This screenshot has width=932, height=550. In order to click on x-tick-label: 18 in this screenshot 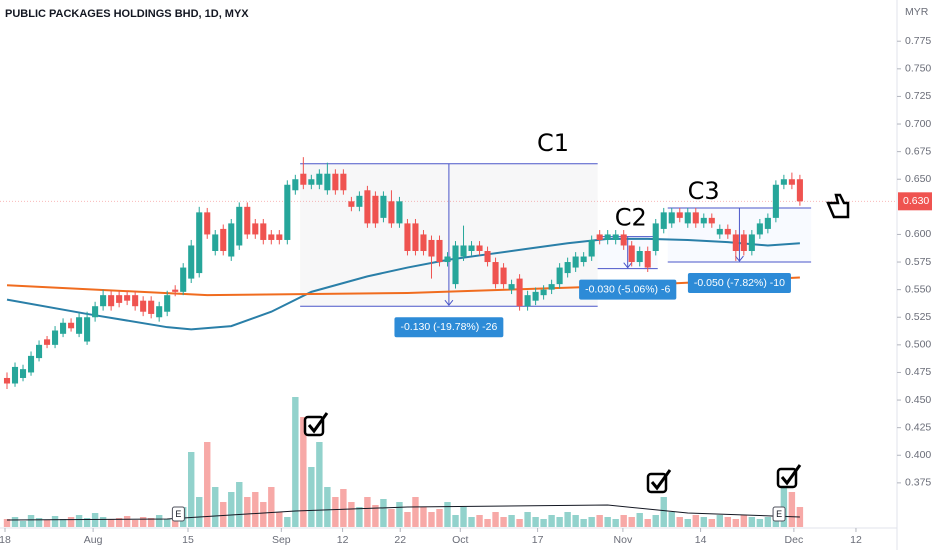, I will do `click(5, 540)`.